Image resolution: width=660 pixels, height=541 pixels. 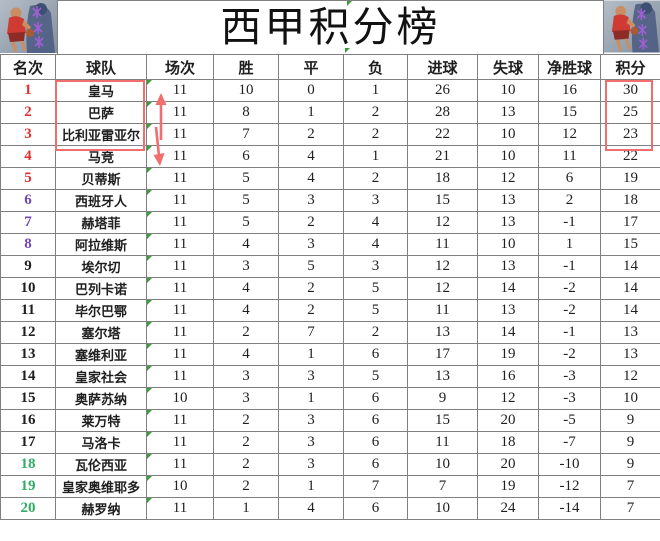 I want to click on cell-rank: 6, so click(x=28, y=200).